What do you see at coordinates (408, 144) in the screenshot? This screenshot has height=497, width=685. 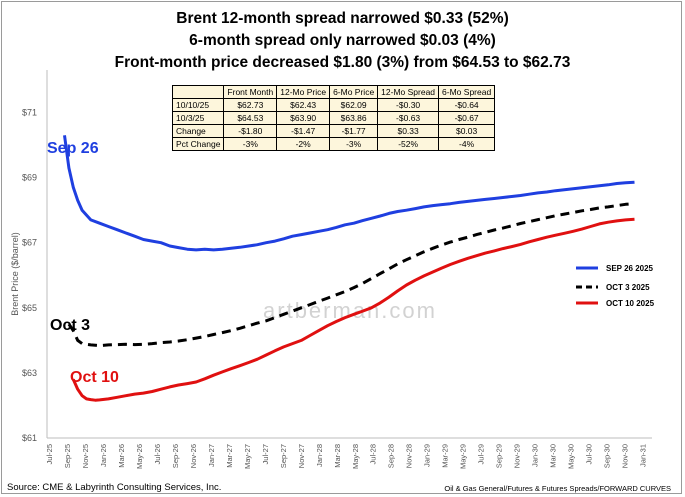 I see `table-cell: -52%` at bounding box center [408, 144].